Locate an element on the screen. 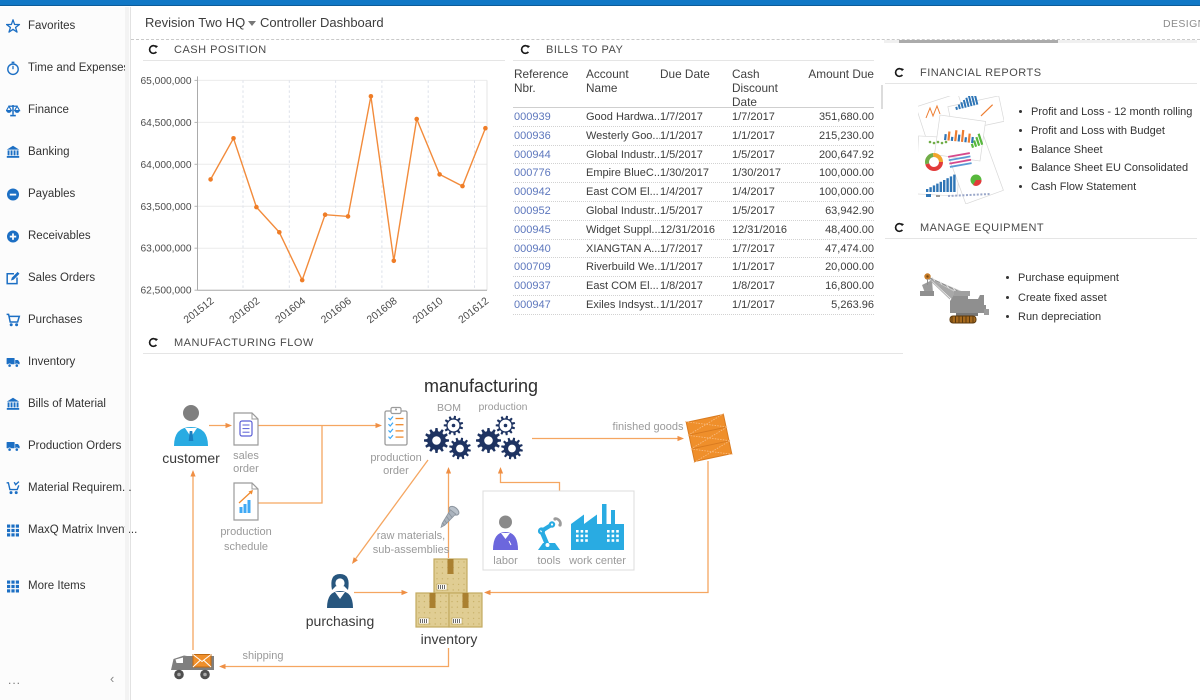 This screenshot has height=700, width=1200. svg-text: tools is located at coordinates (549, 561).